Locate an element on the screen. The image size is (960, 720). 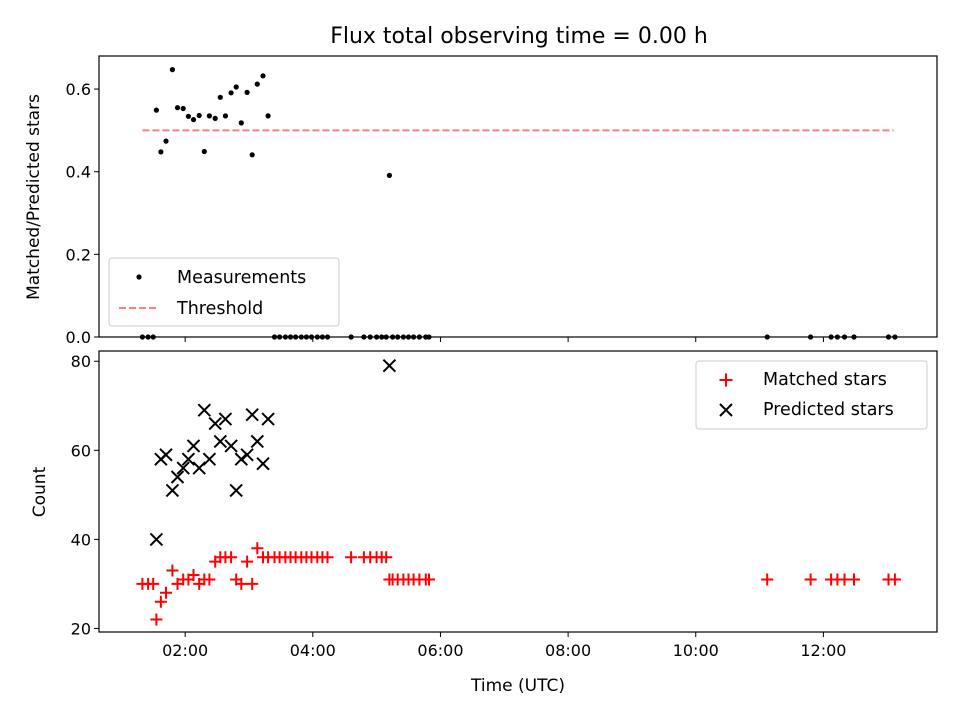
x-tick-label: 08:00 is located at coordinates (568, 650).